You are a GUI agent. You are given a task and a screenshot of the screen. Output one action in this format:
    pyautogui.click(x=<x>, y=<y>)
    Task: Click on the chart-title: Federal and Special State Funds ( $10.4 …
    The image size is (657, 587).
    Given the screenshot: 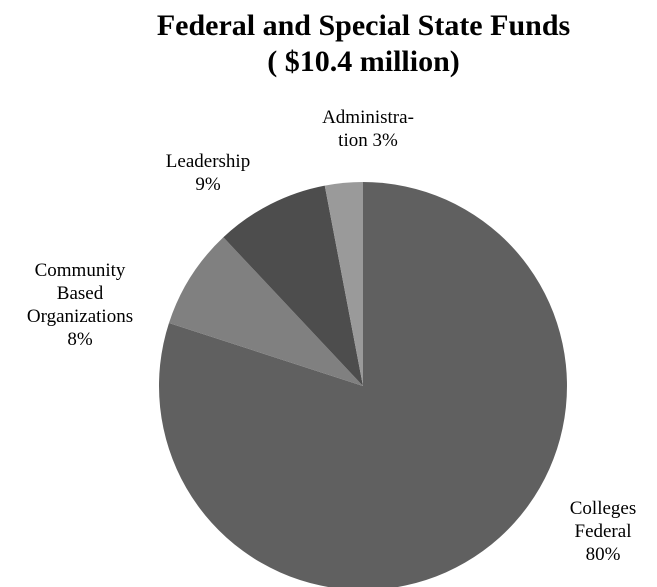 What is the action you would take?
    pyautogui.click(x=328, y=44)
    